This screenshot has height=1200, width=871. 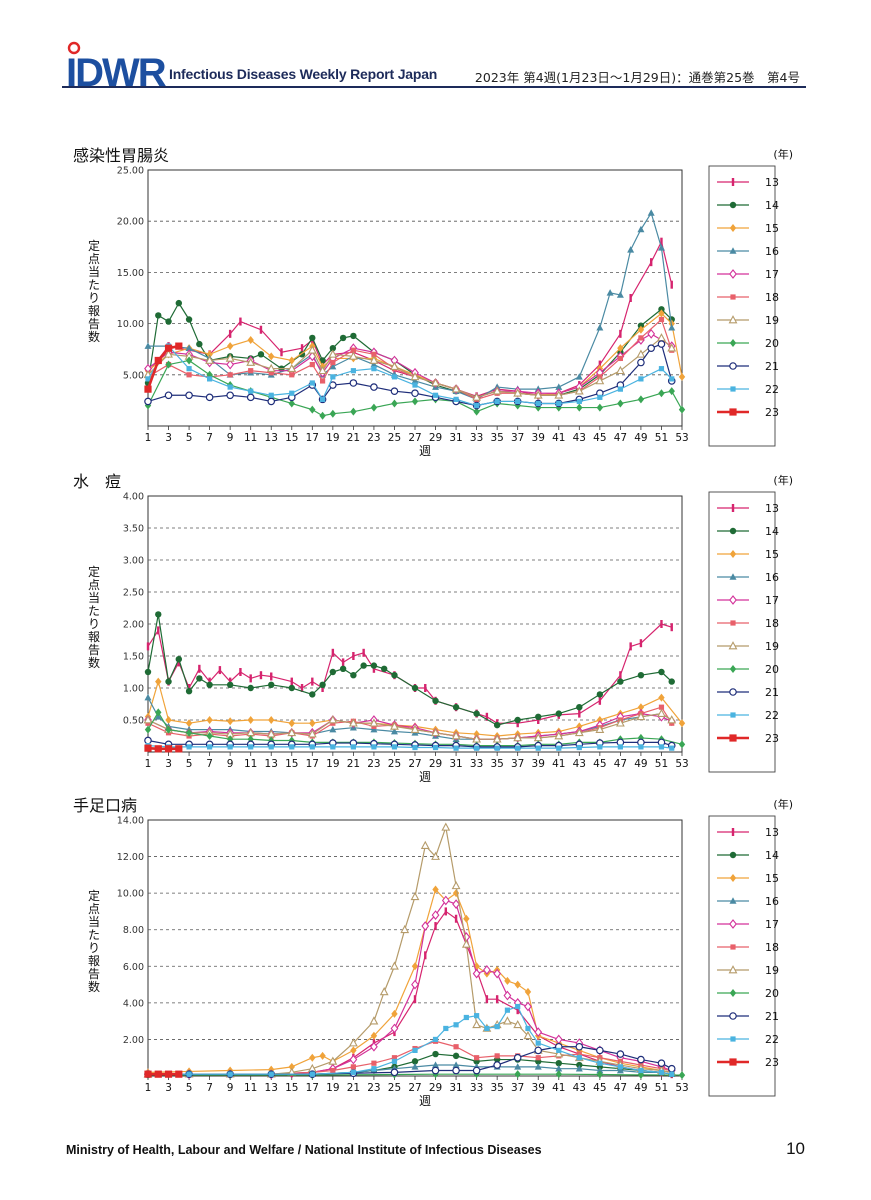 What do you see at coordinates (772, 715) in the screenshot?
I see `legend-label: 22` at bounding box center [772, 715].